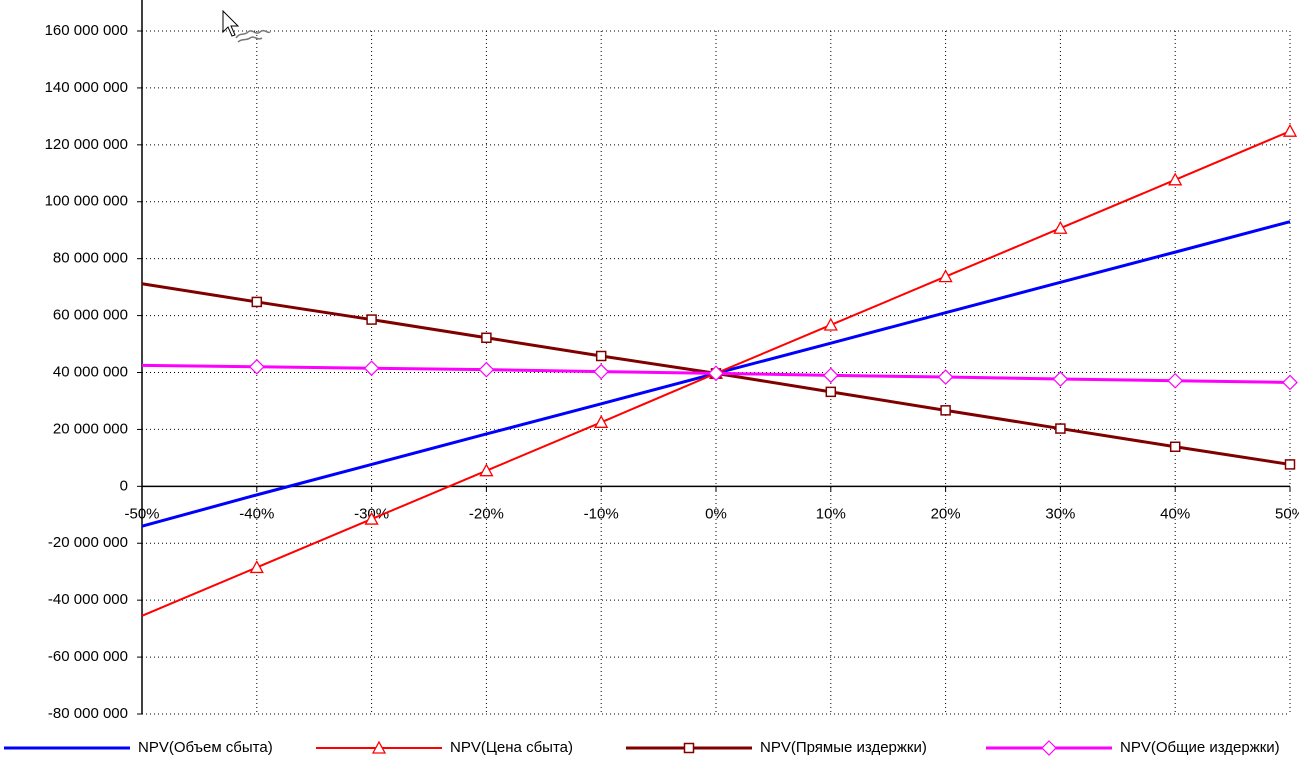  Describe the element at coordinates (124, 485) in the screenshot. I see `y-tick-label: 0` at that location.